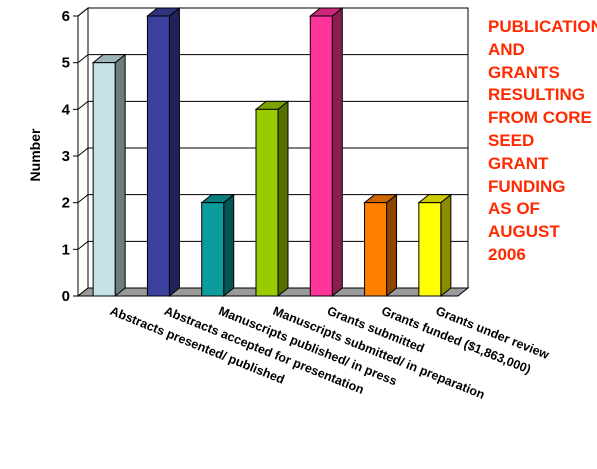  Describe the element at coordinates (66, 109) in the screenshot. I see `y-tick-label: 4` at that location.